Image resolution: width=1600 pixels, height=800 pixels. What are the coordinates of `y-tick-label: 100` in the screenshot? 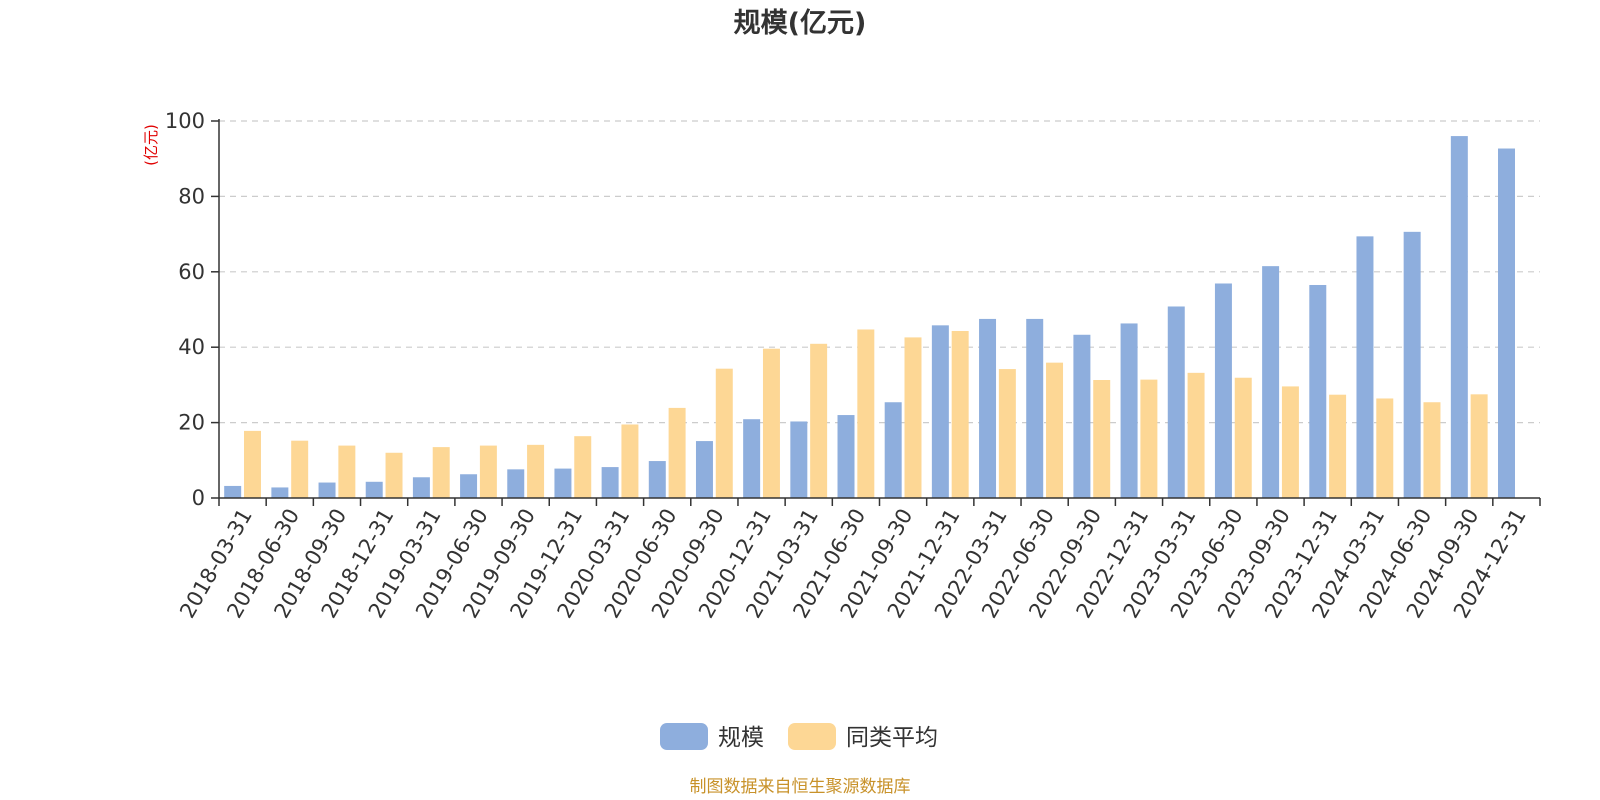 It's located at (185, 121).